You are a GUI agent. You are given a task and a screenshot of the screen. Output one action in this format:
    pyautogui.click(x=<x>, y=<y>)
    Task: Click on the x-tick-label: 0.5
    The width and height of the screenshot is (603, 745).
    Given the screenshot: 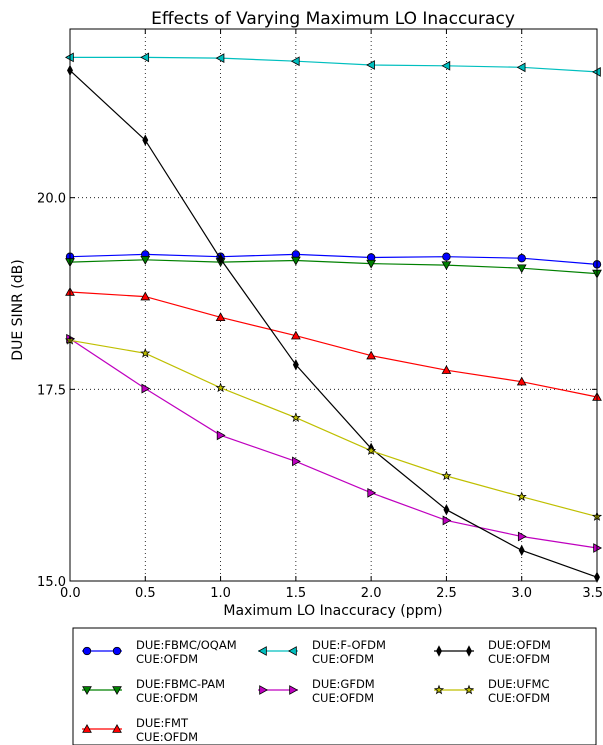 What is the action you would take?
    pyautogui.click(x=145, y=593)
    